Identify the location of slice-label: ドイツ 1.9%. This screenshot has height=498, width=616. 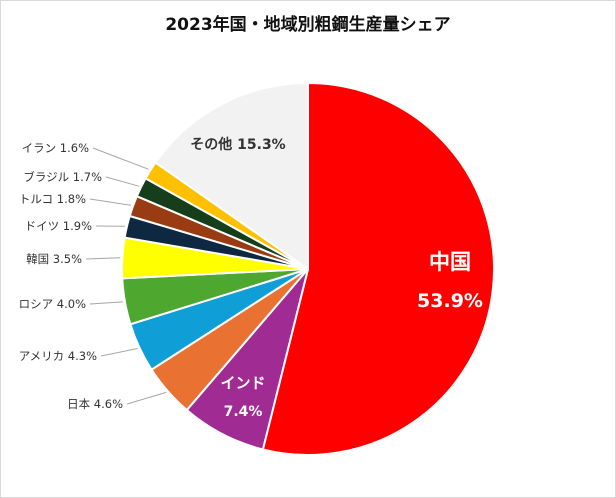
(58, 226).